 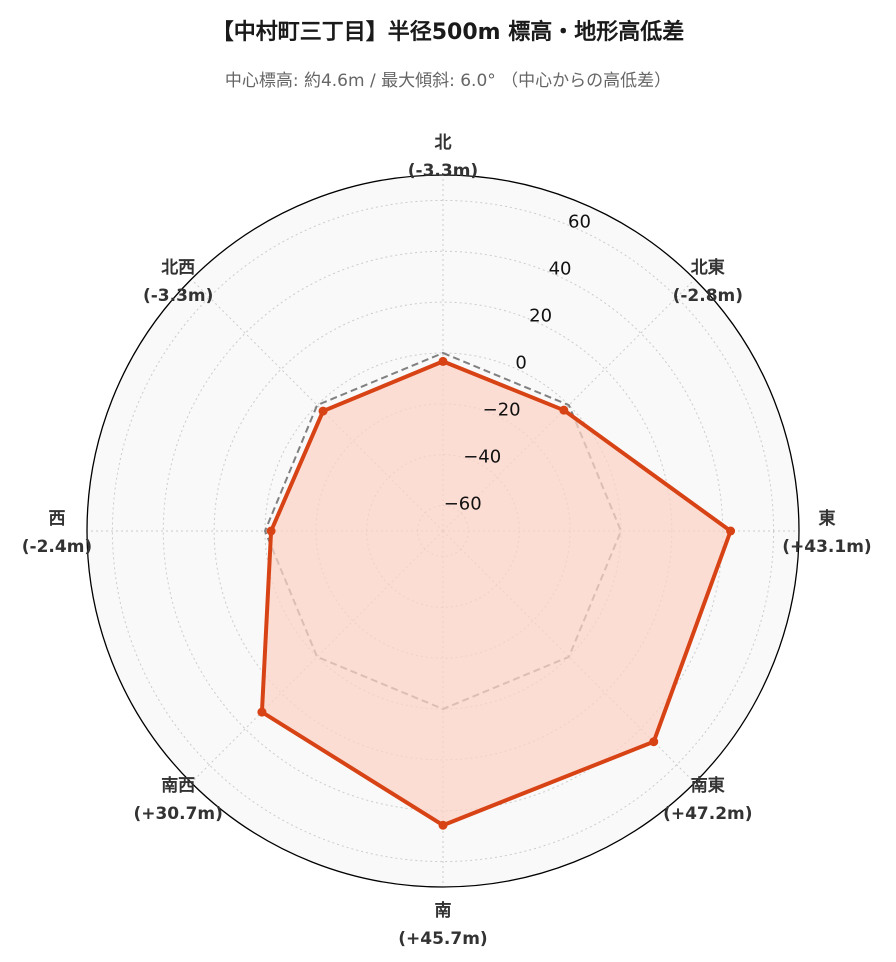 I want to click on radial-tick-6: 60, so click(x=579, y=222).